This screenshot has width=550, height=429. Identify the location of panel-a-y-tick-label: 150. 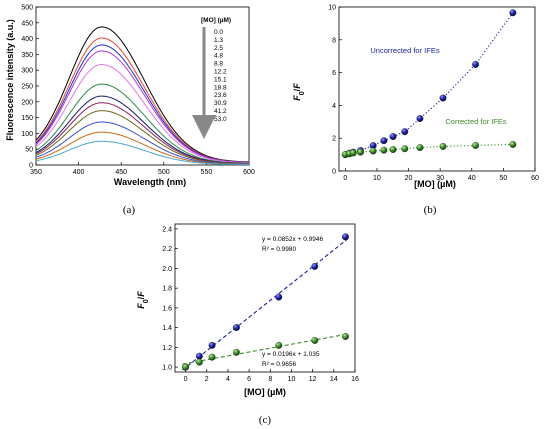
(27, 118).